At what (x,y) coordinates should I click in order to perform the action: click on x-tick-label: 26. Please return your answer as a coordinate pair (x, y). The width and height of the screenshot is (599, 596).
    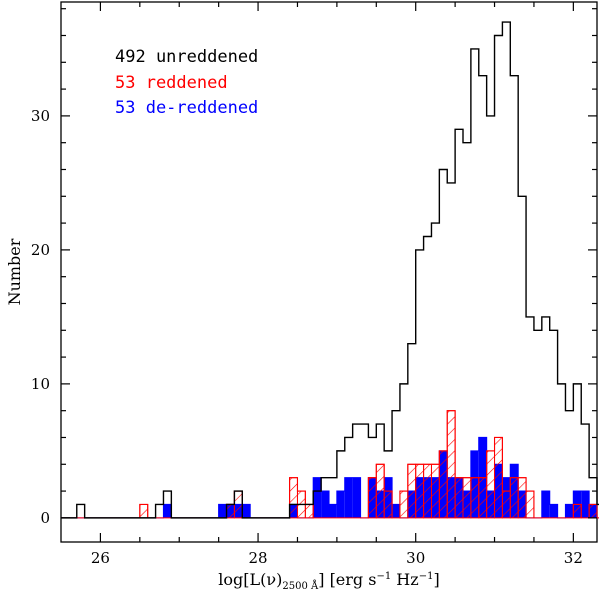
    Looking at the image, I should click on (100, 558).